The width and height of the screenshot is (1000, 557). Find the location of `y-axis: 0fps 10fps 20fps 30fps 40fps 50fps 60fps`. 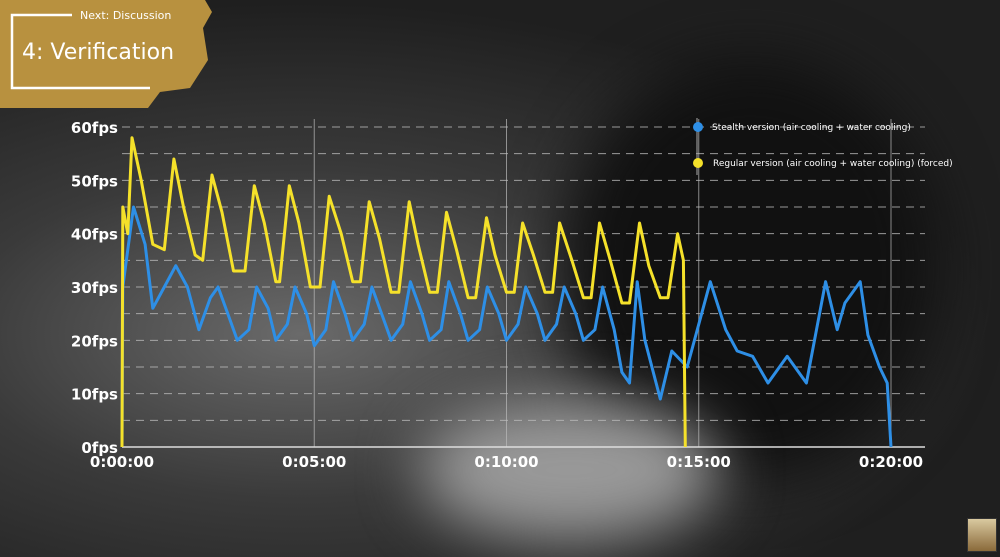

y-axis: 0fps 10fps 20fps 30fps 40fps 50fps 60fps is located at coordinates (94, 288).